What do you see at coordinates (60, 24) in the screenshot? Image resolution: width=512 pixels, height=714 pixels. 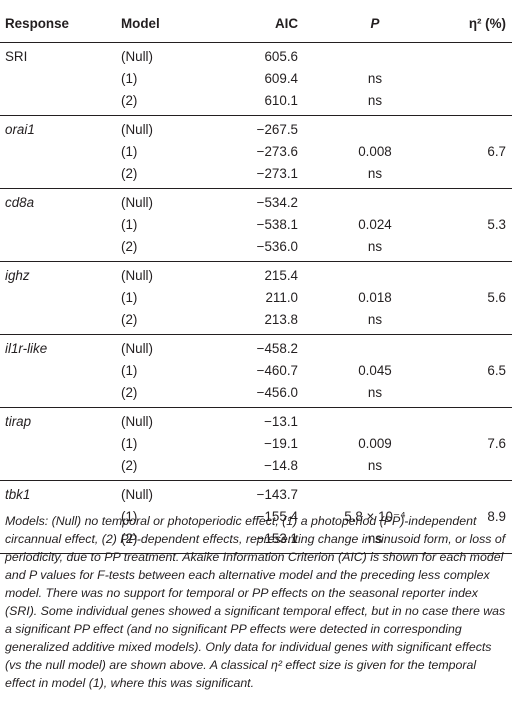 I see `header-response: Response` at bounding box center [60, 24].